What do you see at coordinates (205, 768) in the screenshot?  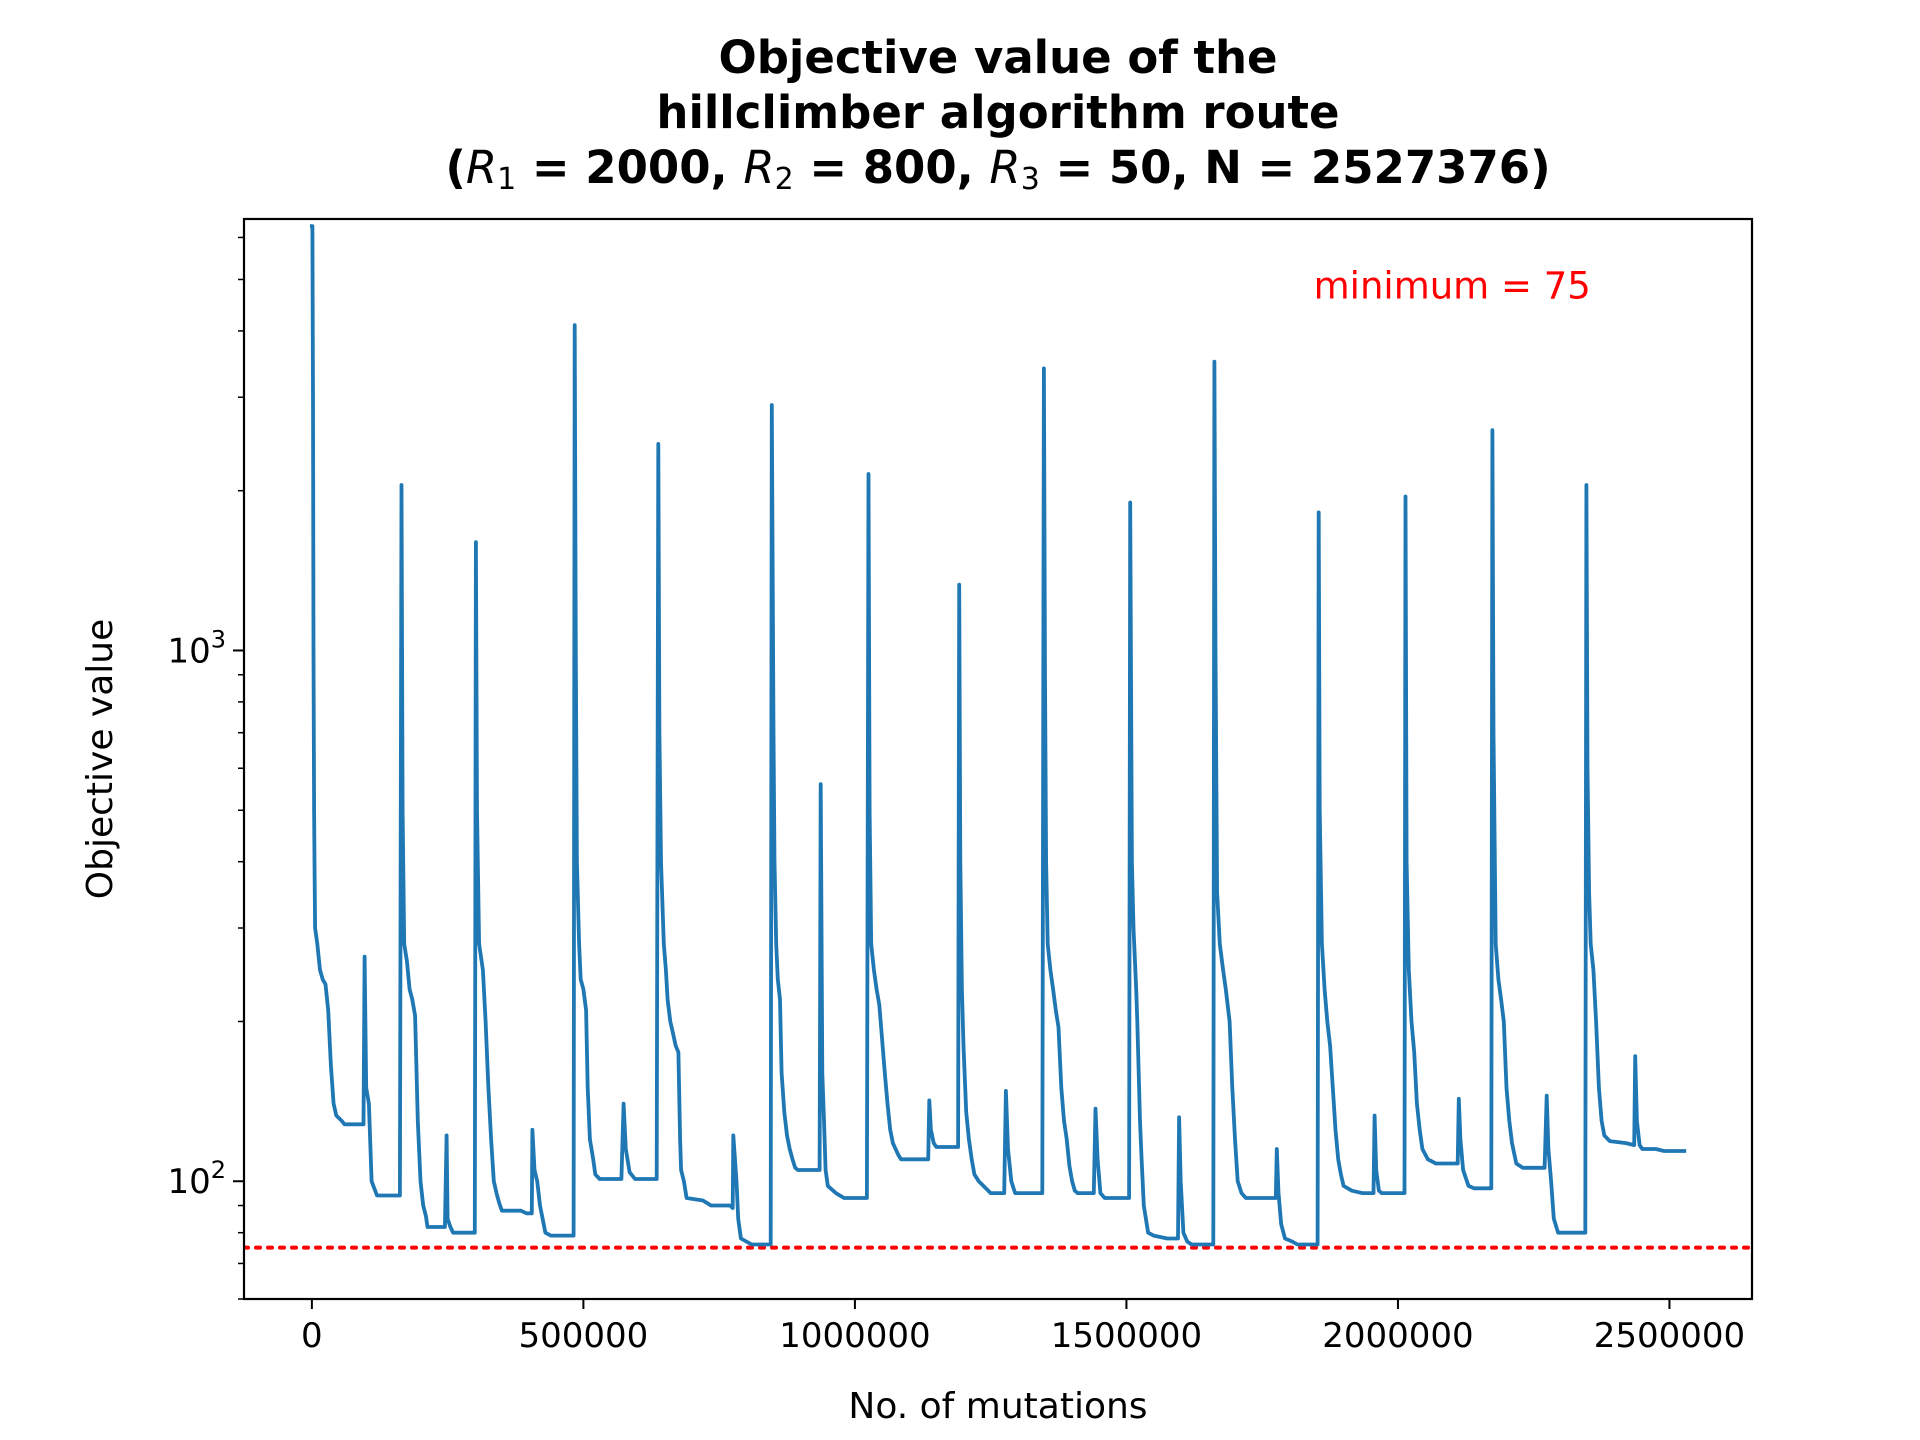 I see `y-axis: 10² 10³` at bounding box center [205, 768].